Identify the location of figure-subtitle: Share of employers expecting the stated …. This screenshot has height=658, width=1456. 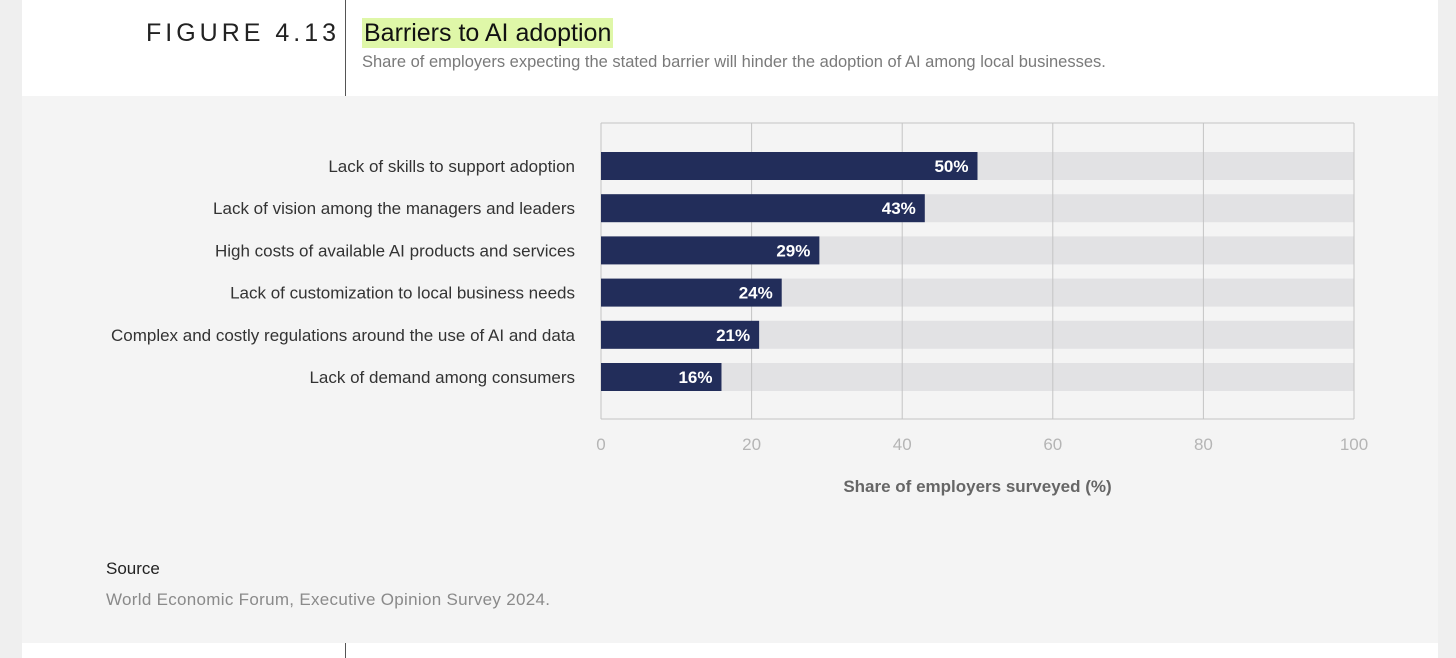
(734, 62).